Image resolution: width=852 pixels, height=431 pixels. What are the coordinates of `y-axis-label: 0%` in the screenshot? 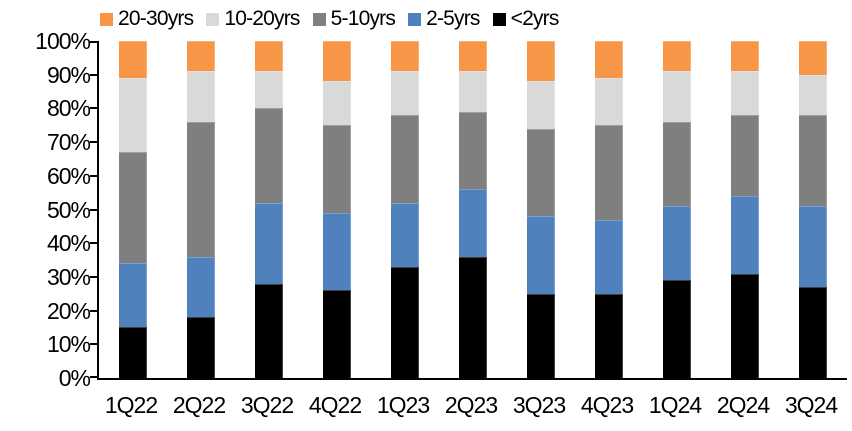 It's located at (74, 378).